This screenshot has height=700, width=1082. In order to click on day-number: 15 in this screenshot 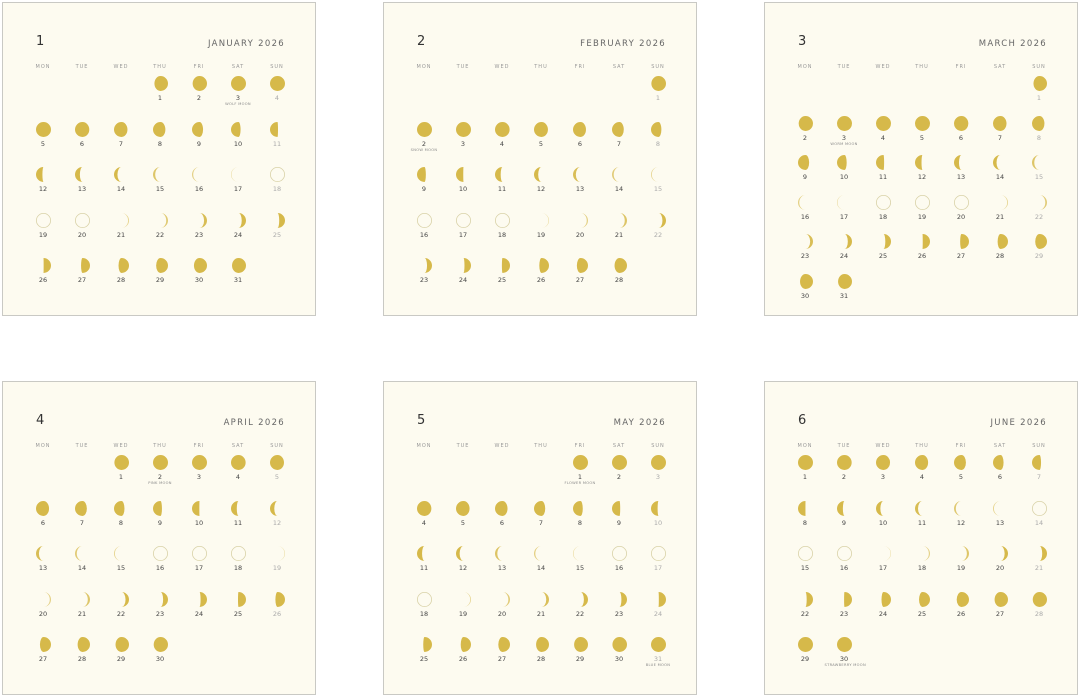, I will do `click(580, 568)`.